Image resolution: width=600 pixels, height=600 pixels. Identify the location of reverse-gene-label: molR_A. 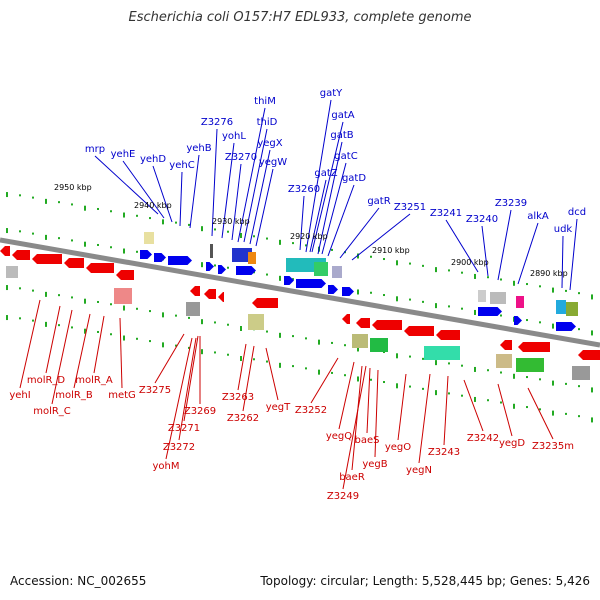
(94, 380).